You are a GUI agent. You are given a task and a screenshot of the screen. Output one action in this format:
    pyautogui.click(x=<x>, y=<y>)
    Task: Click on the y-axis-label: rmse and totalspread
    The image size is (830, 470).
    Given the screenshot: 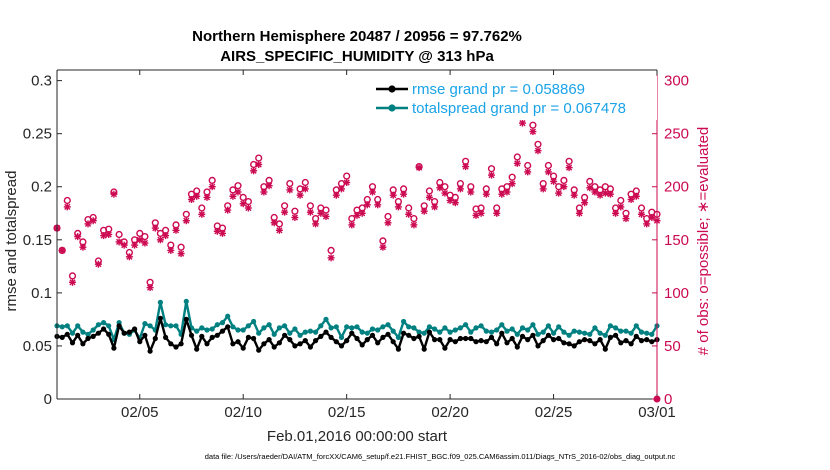 What is the action you would take?
    pyautogui.click(x=11, y=241)
    